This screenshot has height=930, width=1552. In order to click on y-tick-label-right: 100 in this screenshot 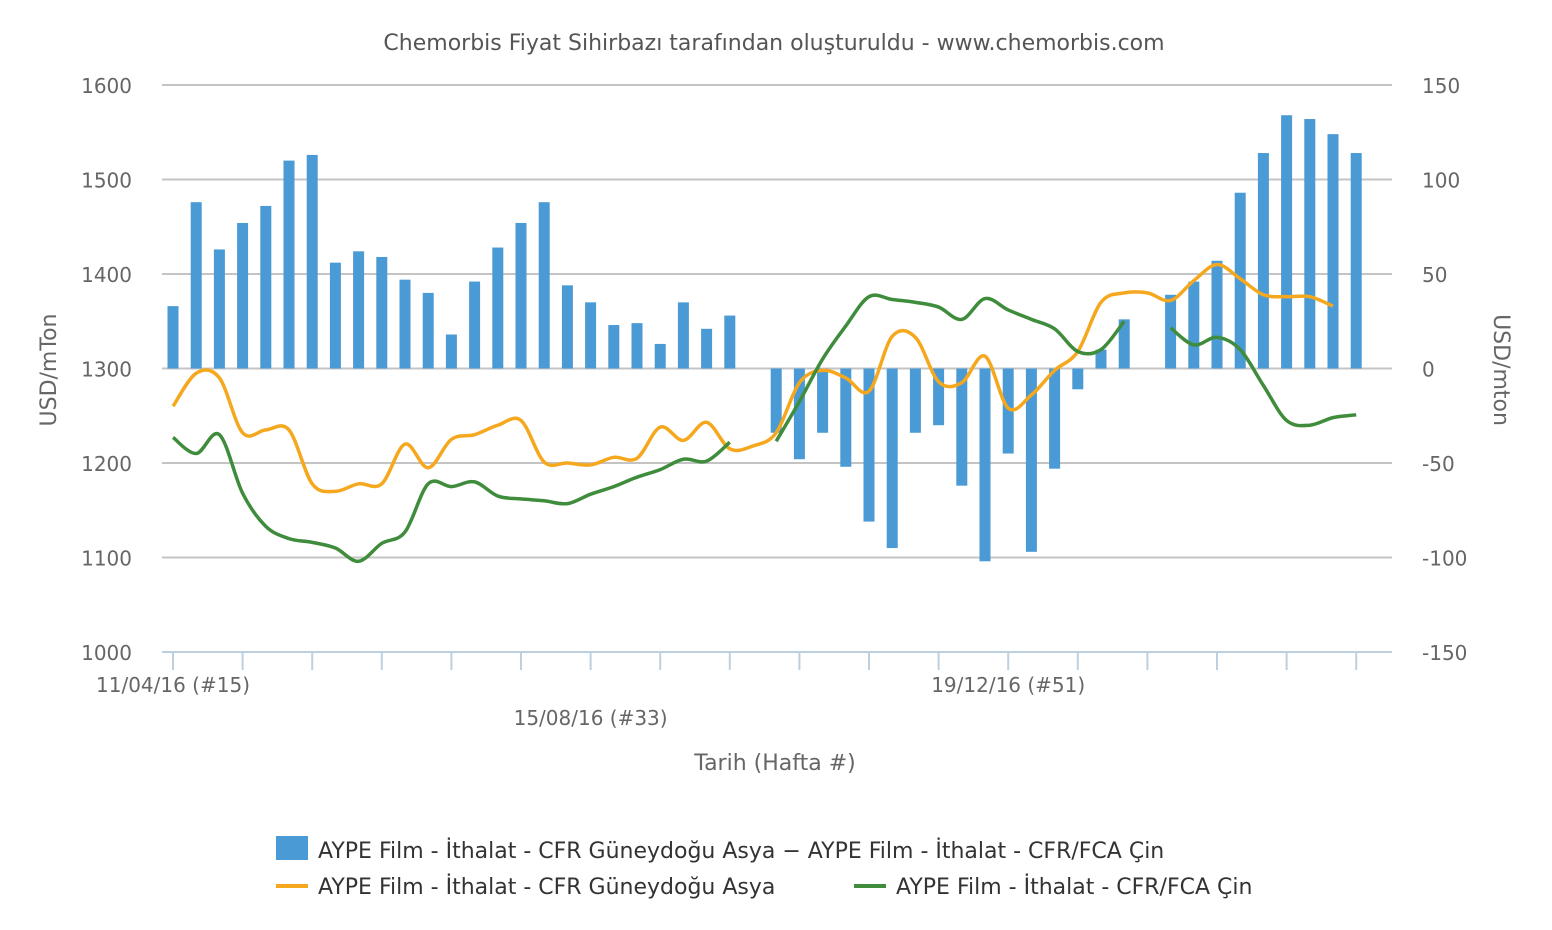, I will do `click(1441, 181)`.